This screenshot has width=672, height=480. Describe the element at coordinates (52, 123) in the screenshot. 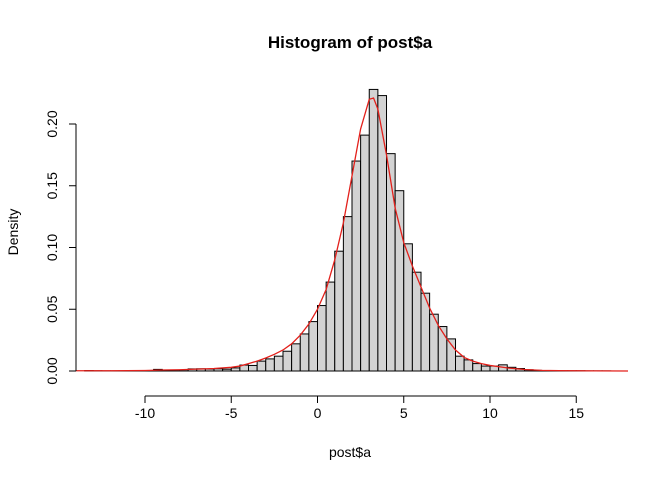

I see `y-tick-label: 0.20` at that location.